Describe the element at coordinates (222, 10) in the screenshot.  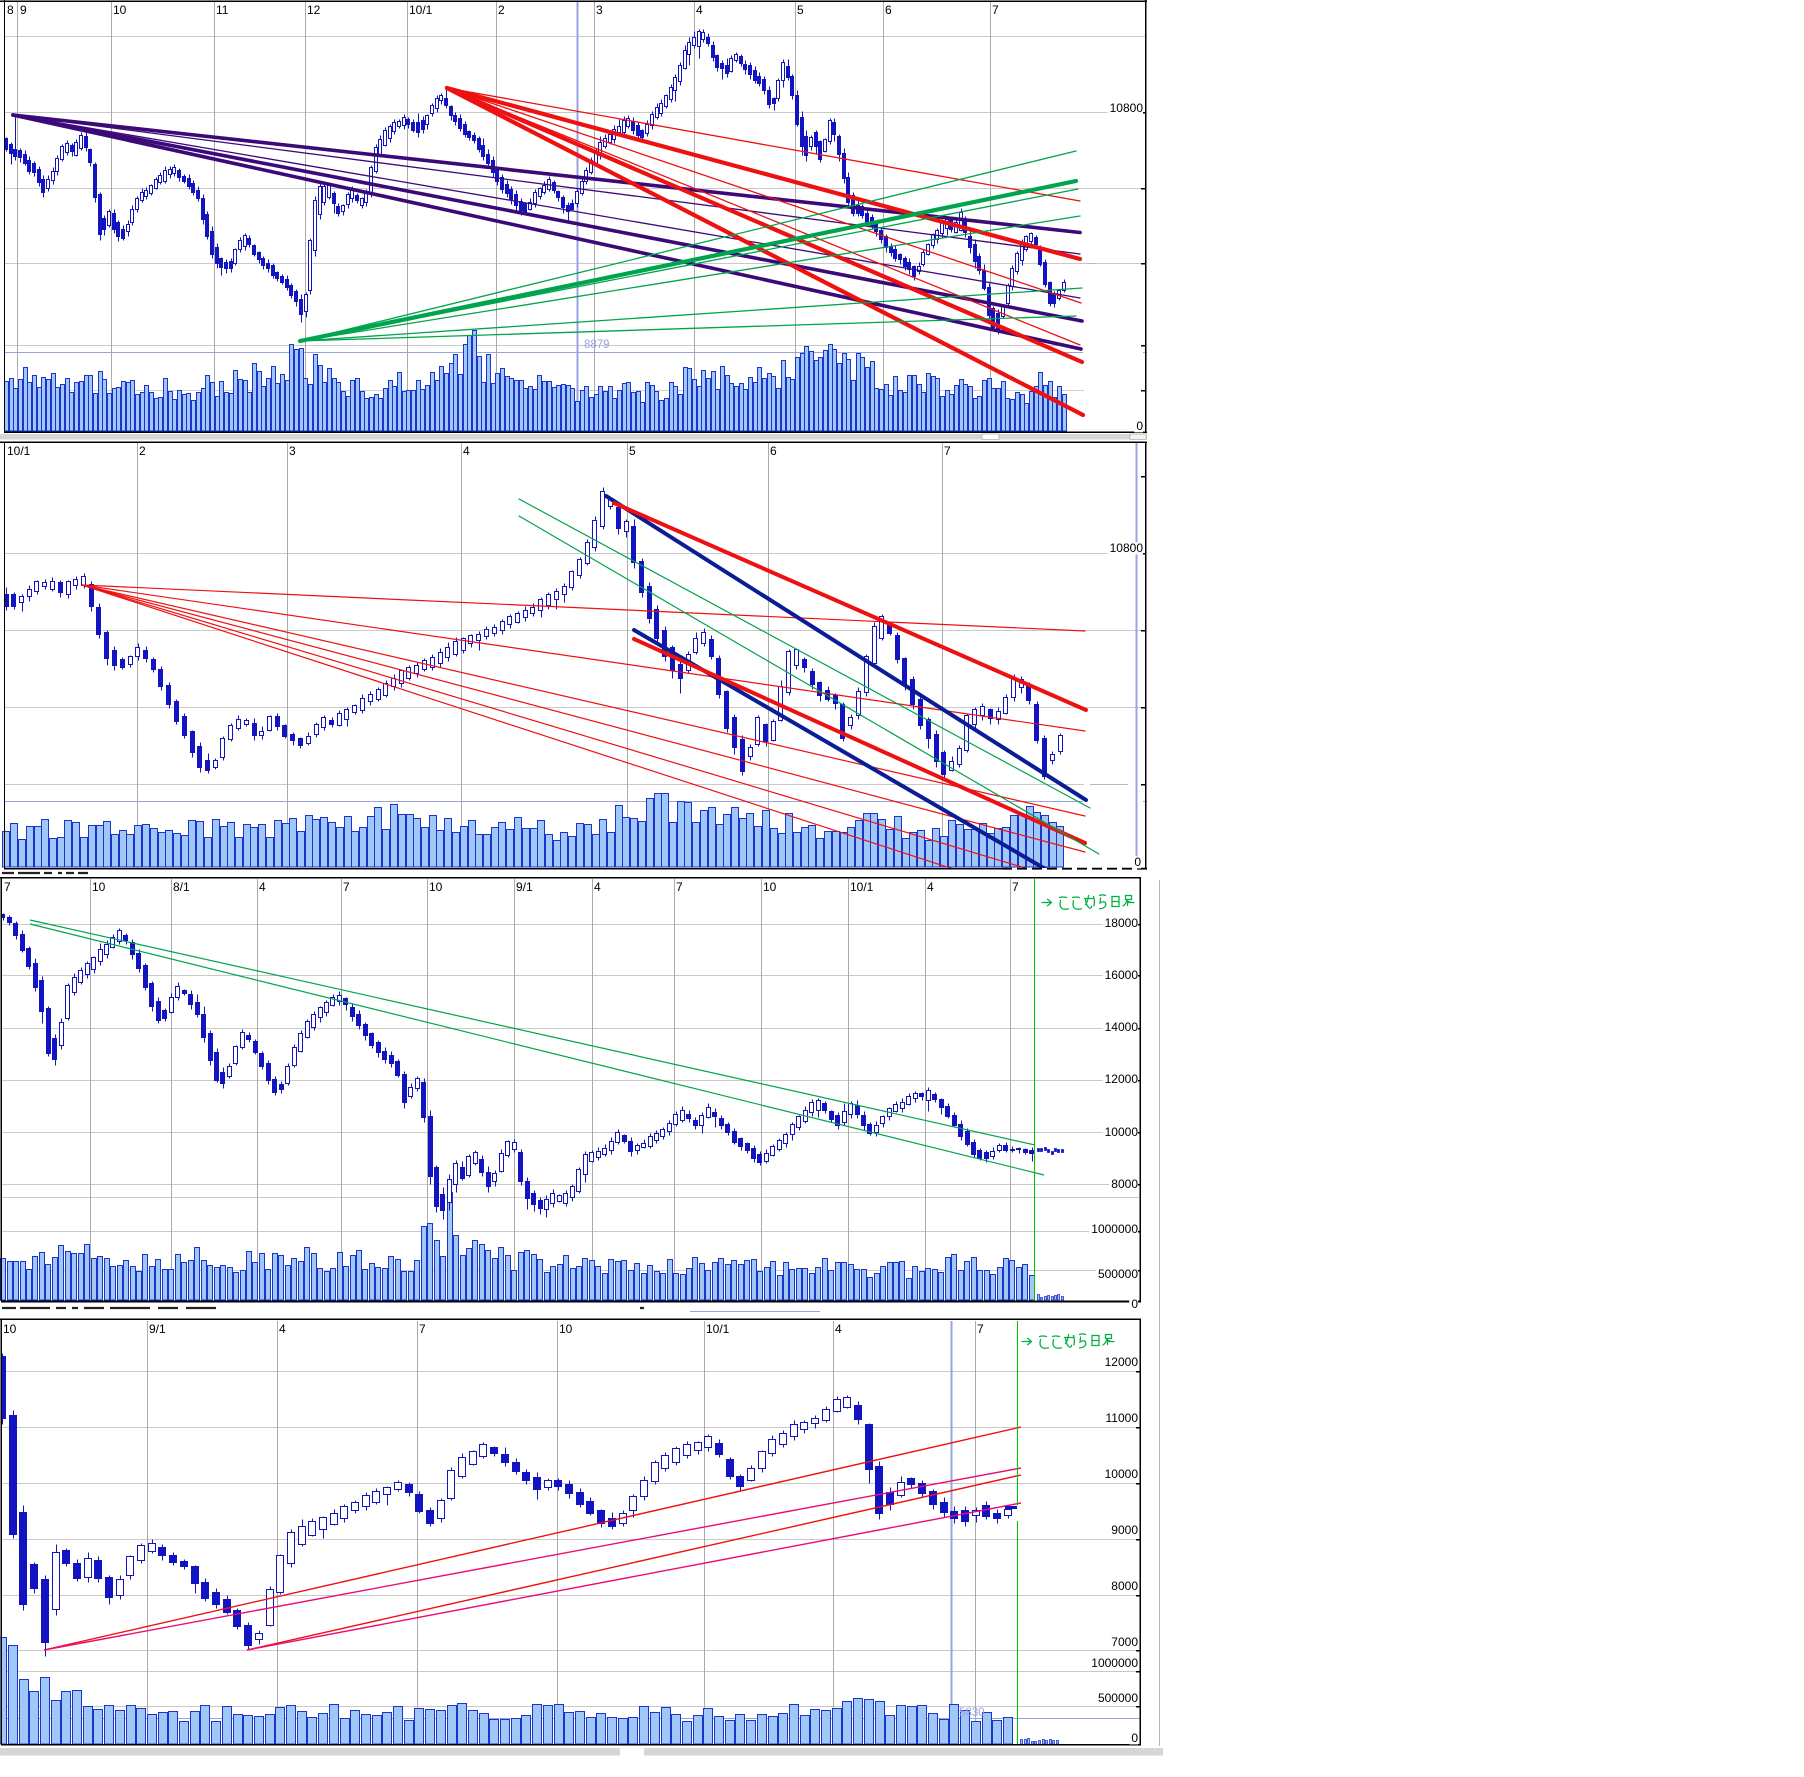
I see `svg-text: 11` at that location.